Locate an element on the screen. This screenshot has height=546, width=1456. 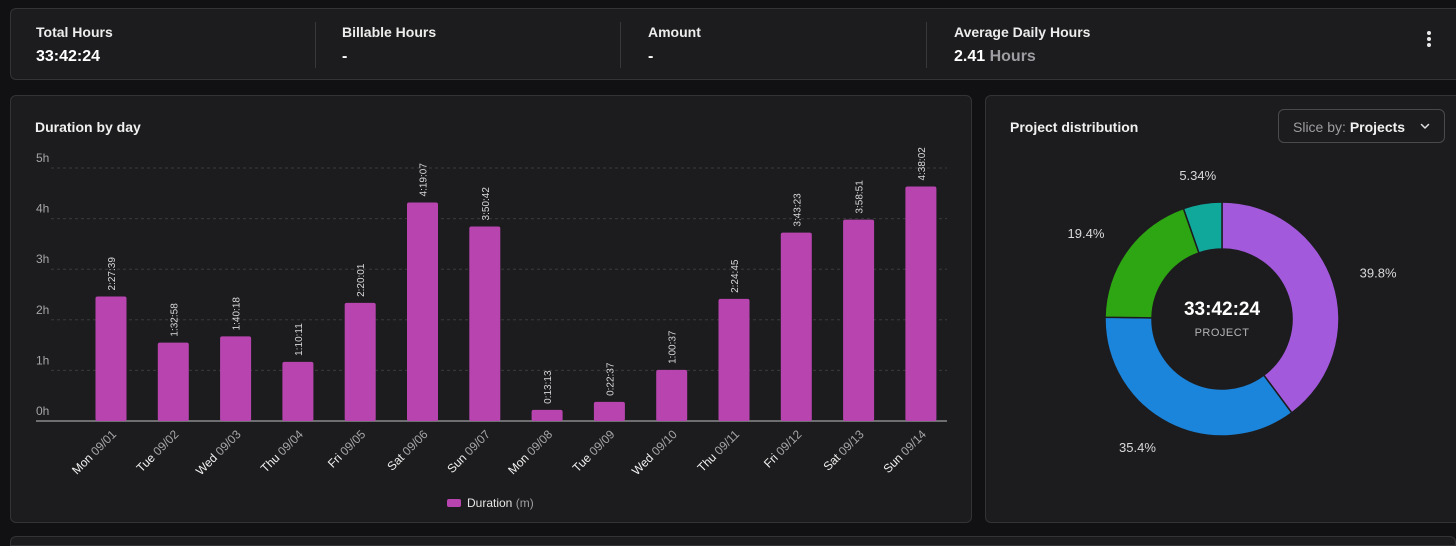
slice-percent-label: 39.8% is located at coordinates (1378, 272).